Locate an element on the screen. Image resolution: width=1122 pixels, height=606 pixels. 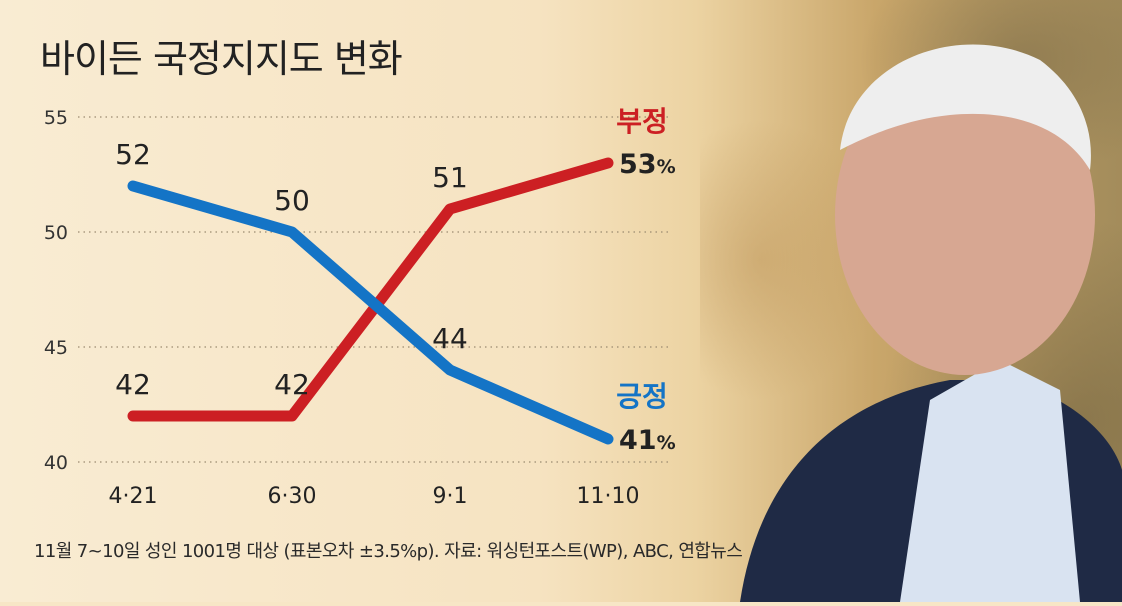
data-label: 50 is located at coordinates (292, 200).